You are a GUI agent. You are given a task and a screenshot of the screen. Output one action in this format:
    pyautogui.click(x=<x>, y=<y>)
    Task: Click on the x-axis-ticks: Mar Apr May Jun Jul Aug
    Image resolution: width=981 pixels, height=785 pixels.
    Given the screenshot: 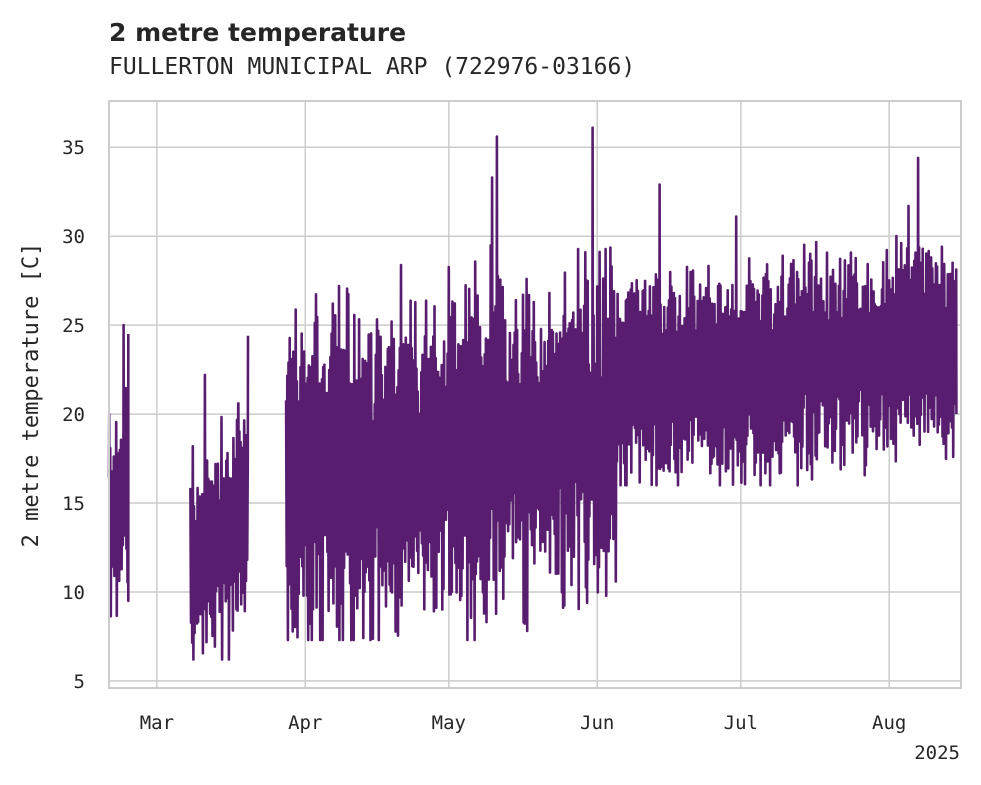 What is the action you would take?
    pyautogui.click(x=523, y=723)
    